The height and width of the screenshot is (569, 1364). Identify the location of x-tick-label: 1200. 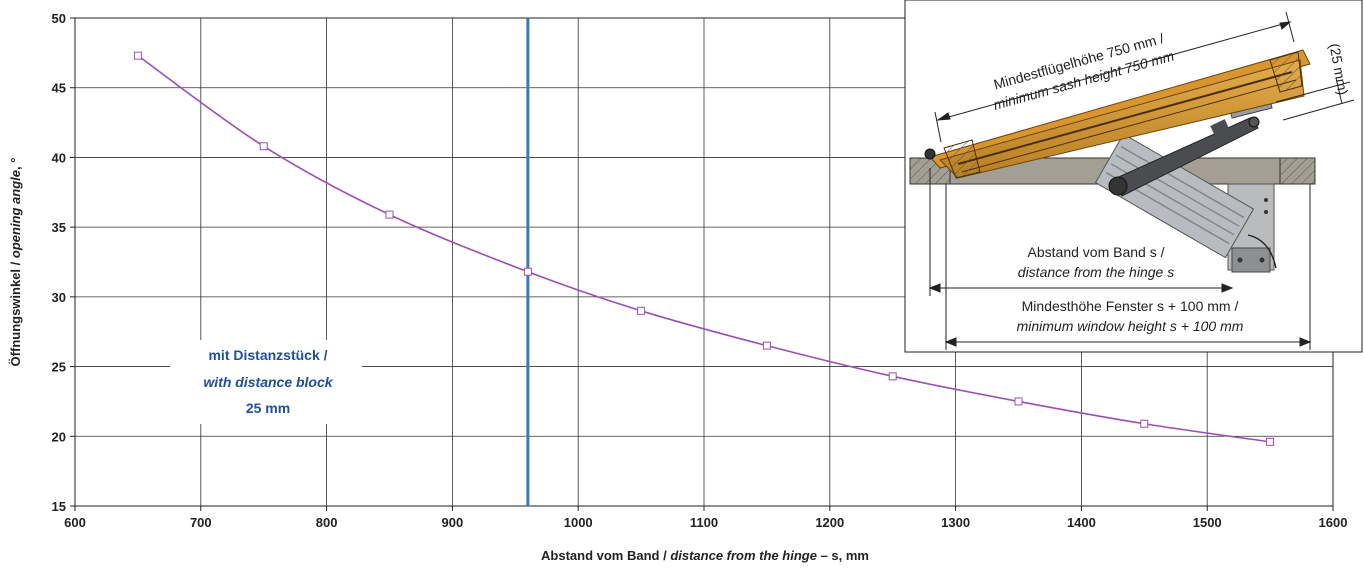
(829, 522).